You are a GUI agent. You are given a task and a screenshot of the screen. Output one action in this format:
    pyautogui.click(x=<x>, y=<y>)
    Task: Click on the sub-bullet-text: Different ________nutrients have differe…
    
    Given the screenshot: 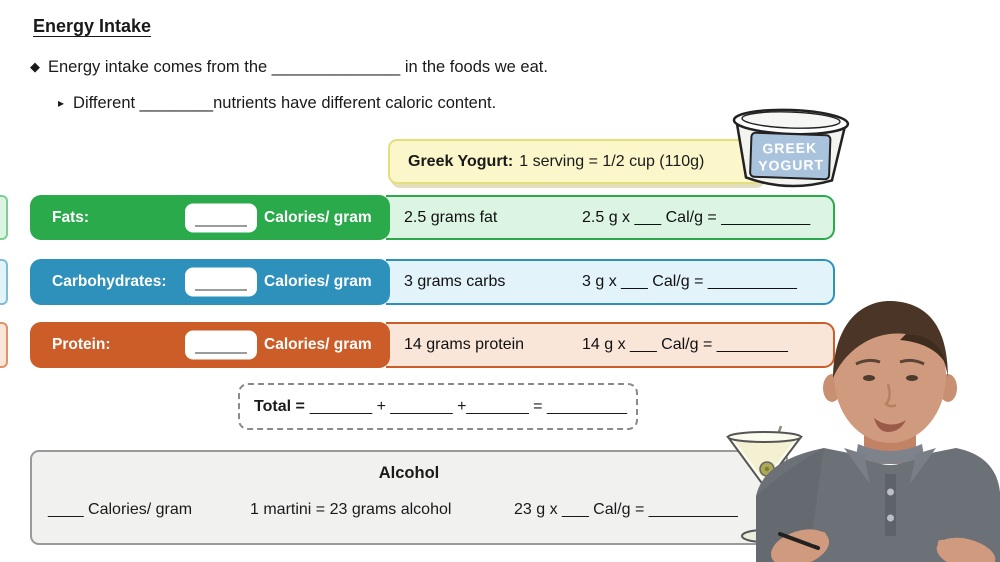 What is the action you would take?
    pyautogui.click(x=285, y=103)
    